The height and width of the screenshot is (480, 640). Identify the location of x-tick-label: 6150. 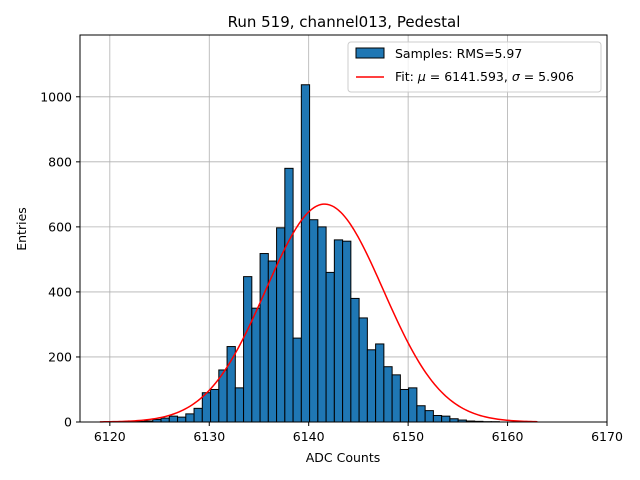
(408, 436).